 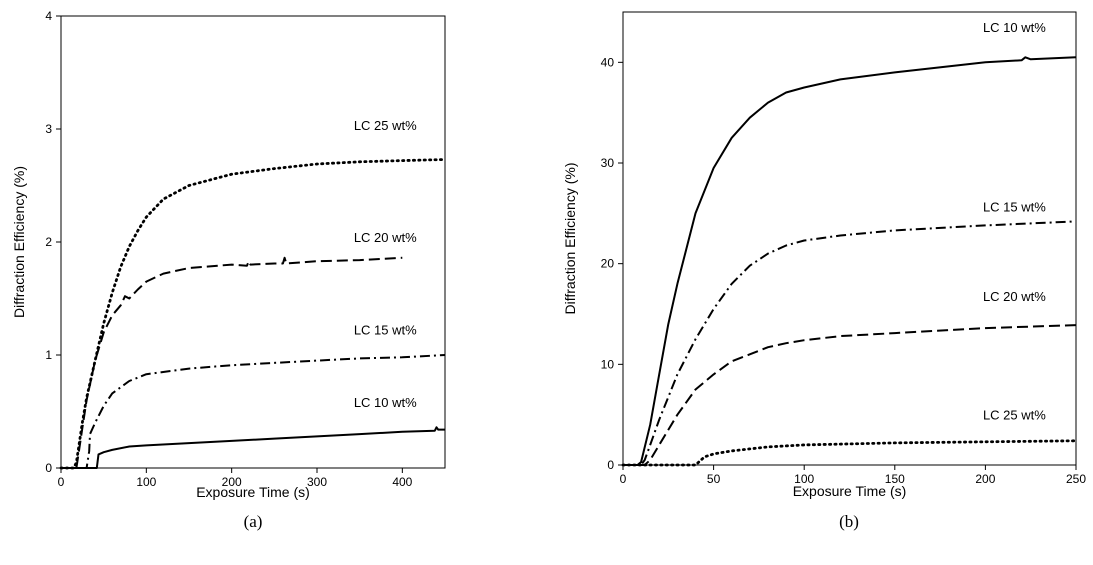 What do you see at coordinates (146, 482) in the screenshot?
I see `x-tick-label-a: 100` at bounding box center [146, 482].